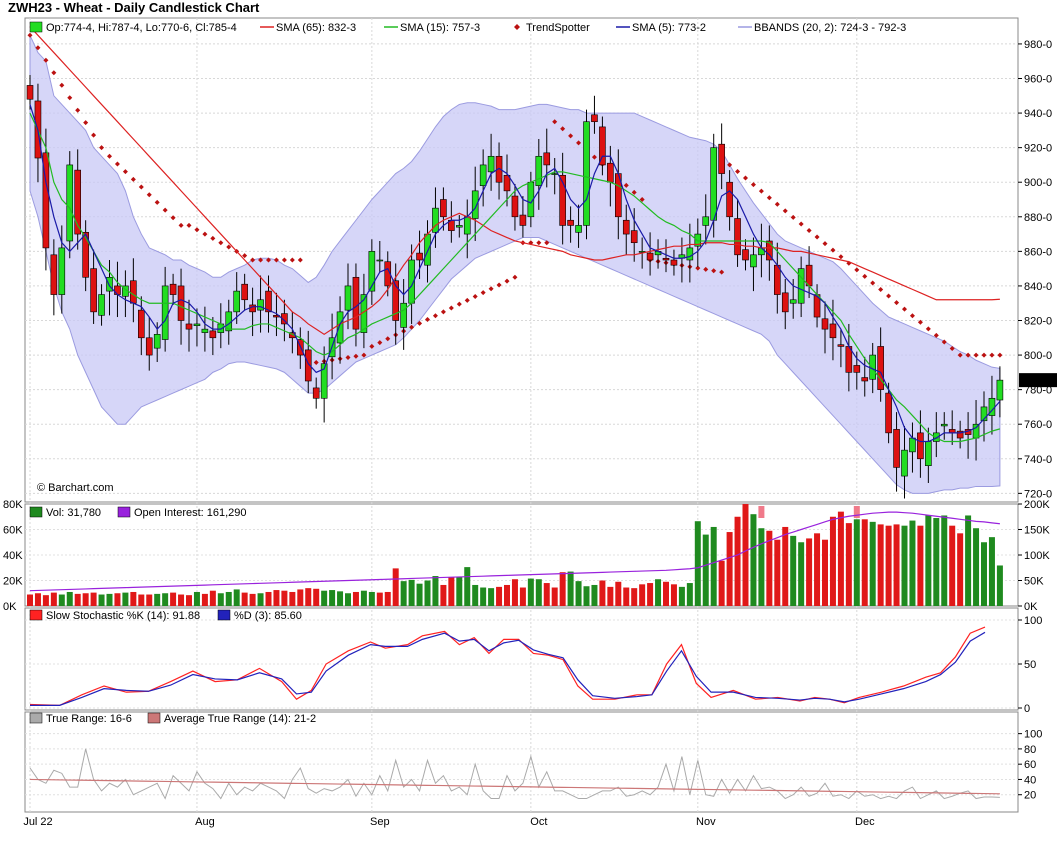 The image size is (1060, 851). What do you see at coordinates (514, 786) in the screenshot?
I see `atr-line` at bounding box center [514, 786].